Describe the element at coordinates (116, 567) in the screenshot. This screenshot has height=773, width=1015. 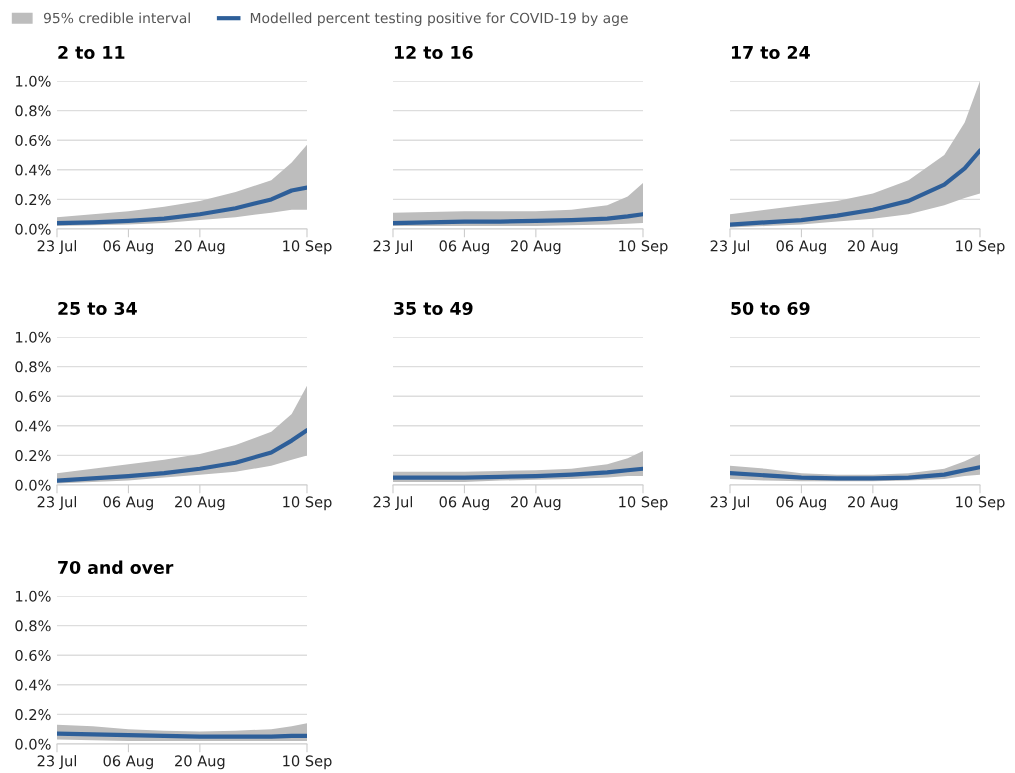
I see `chart-title: 70 and over` at that location.